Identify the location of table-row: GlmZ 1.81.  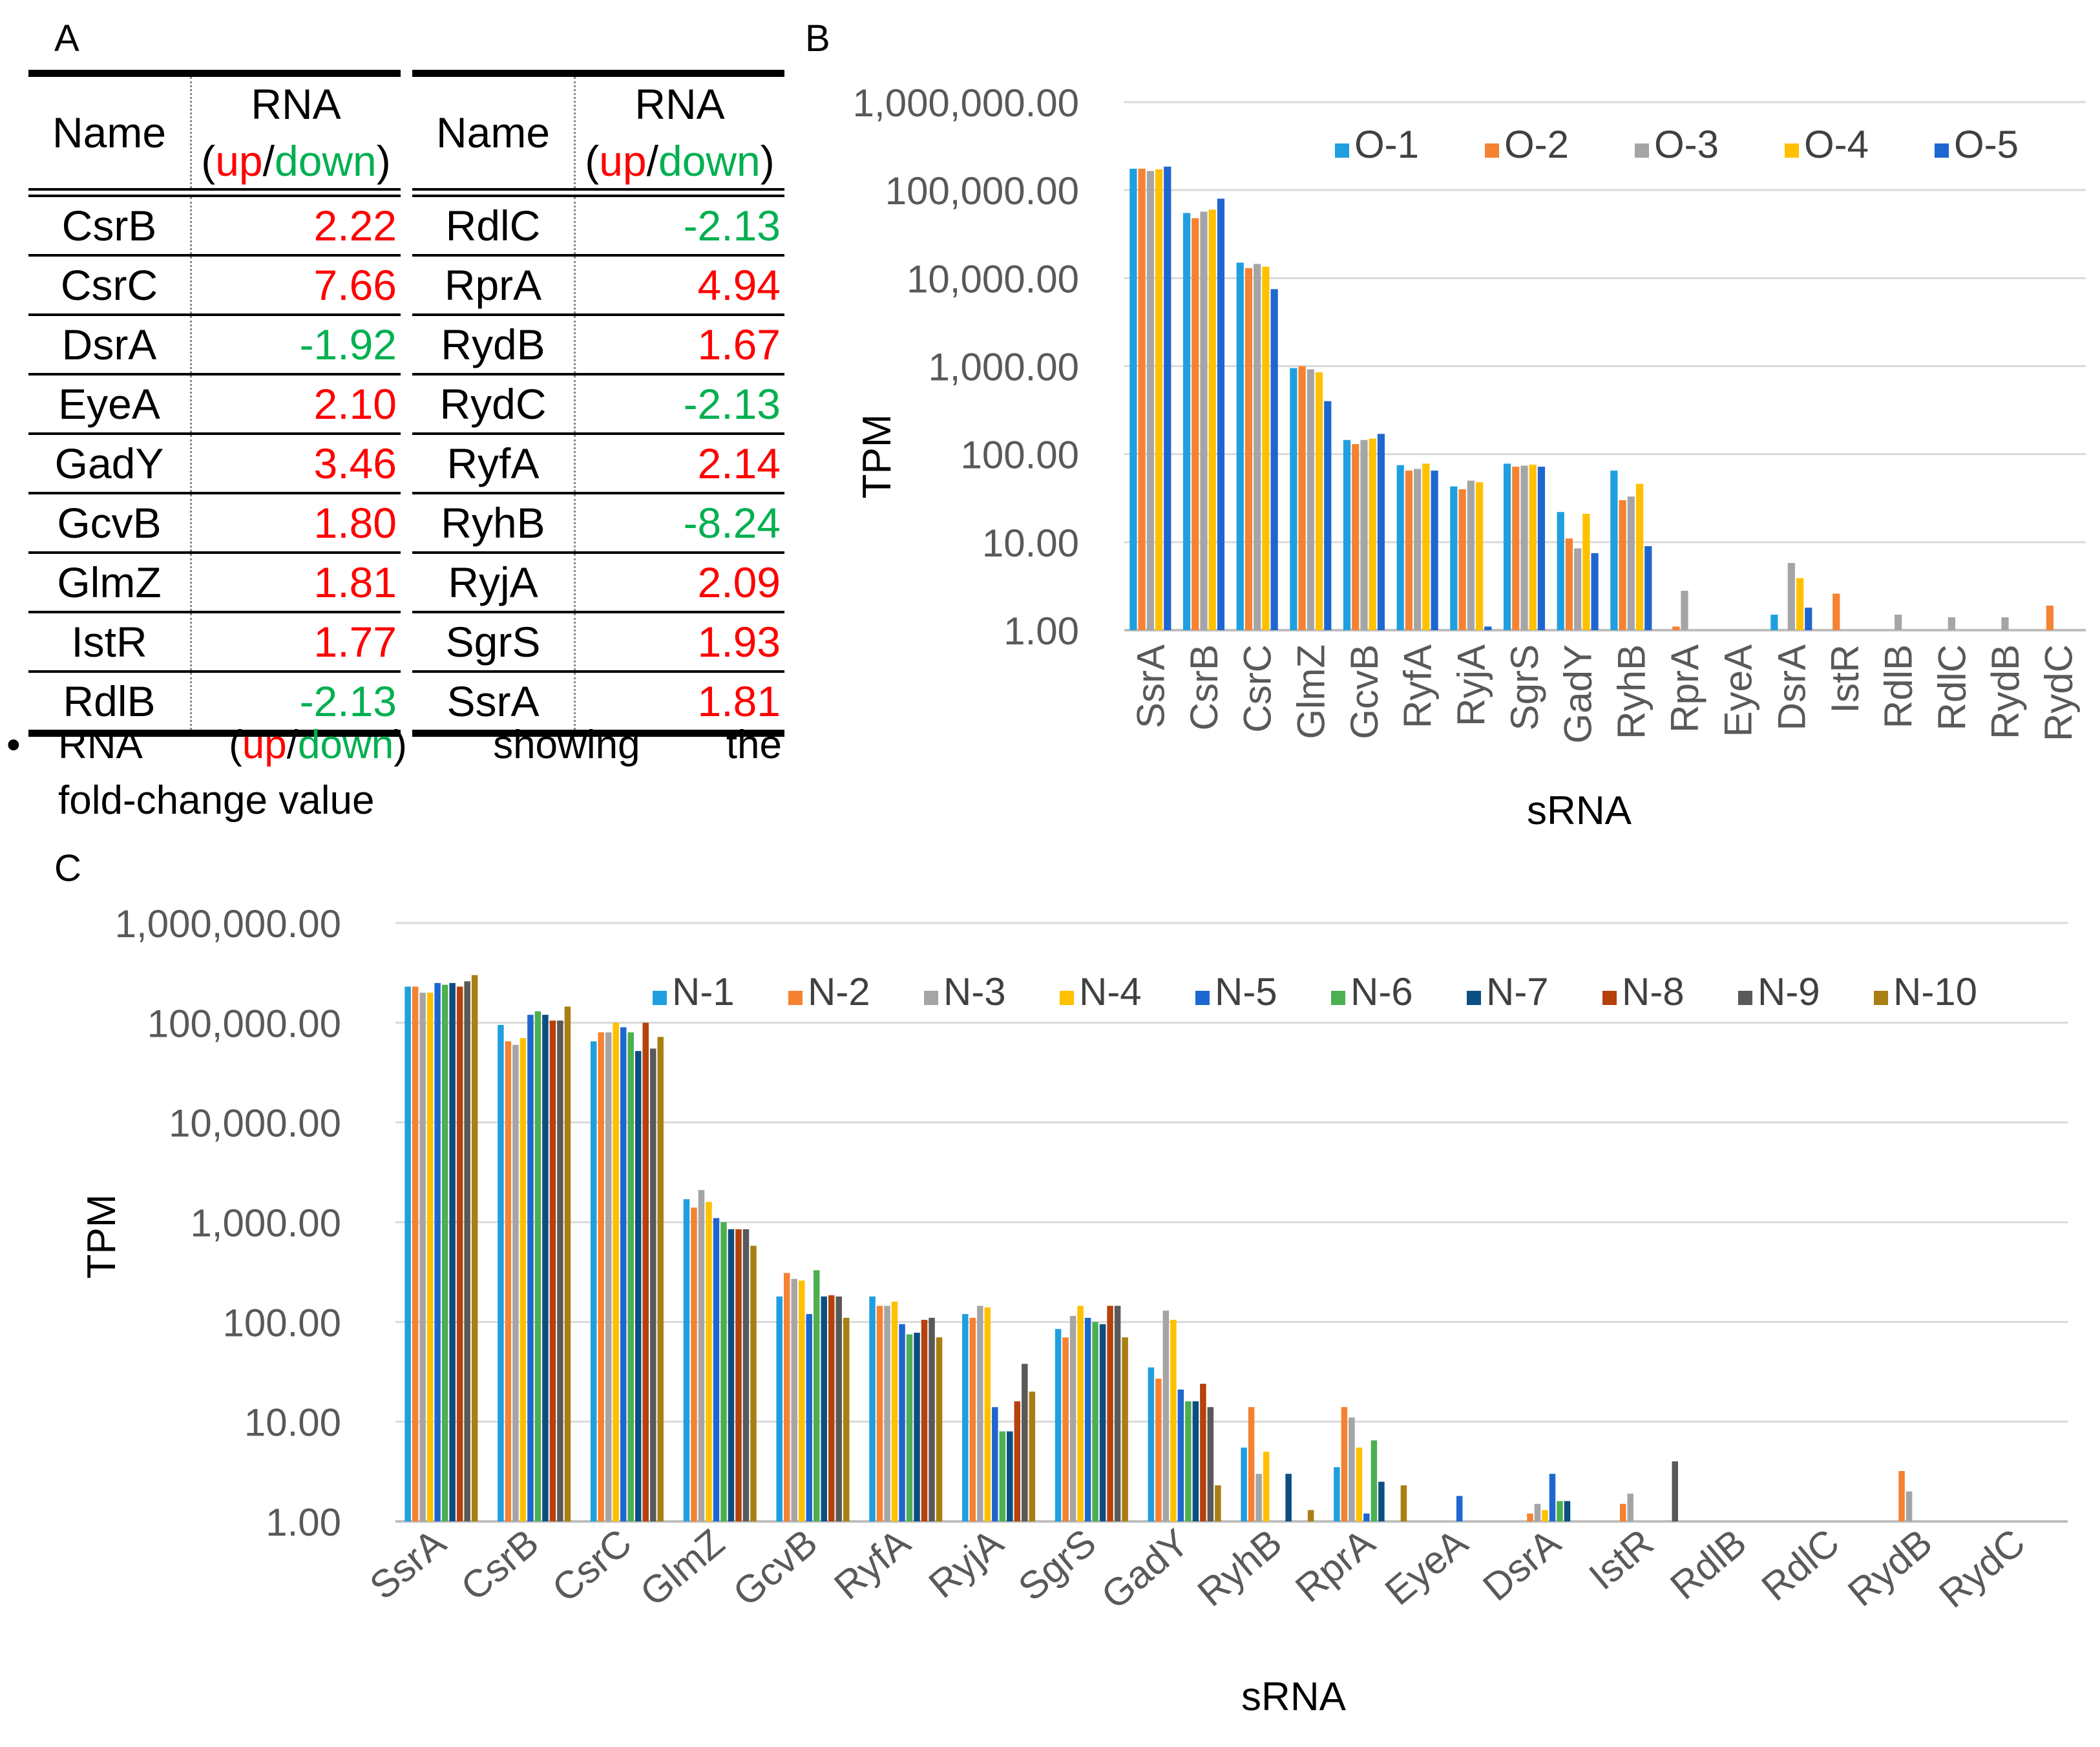
(215, 583).